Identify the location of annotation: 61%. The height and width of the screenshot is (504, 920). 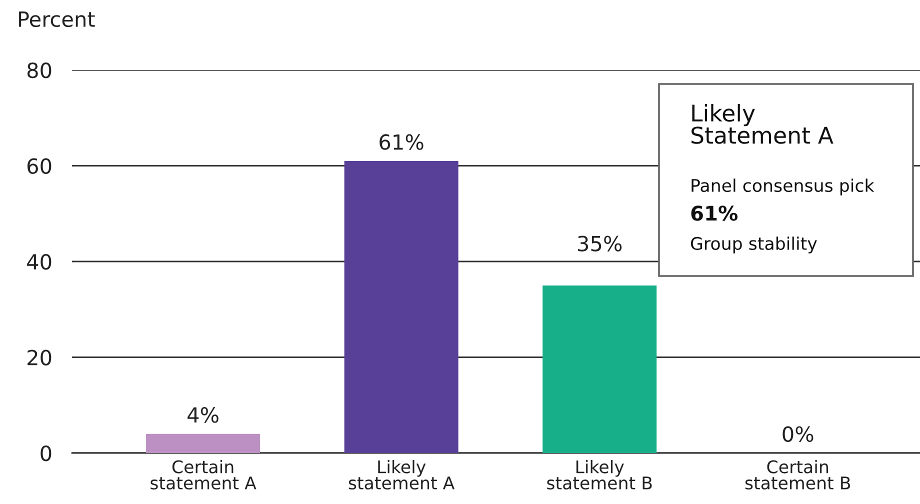
(714, 213).